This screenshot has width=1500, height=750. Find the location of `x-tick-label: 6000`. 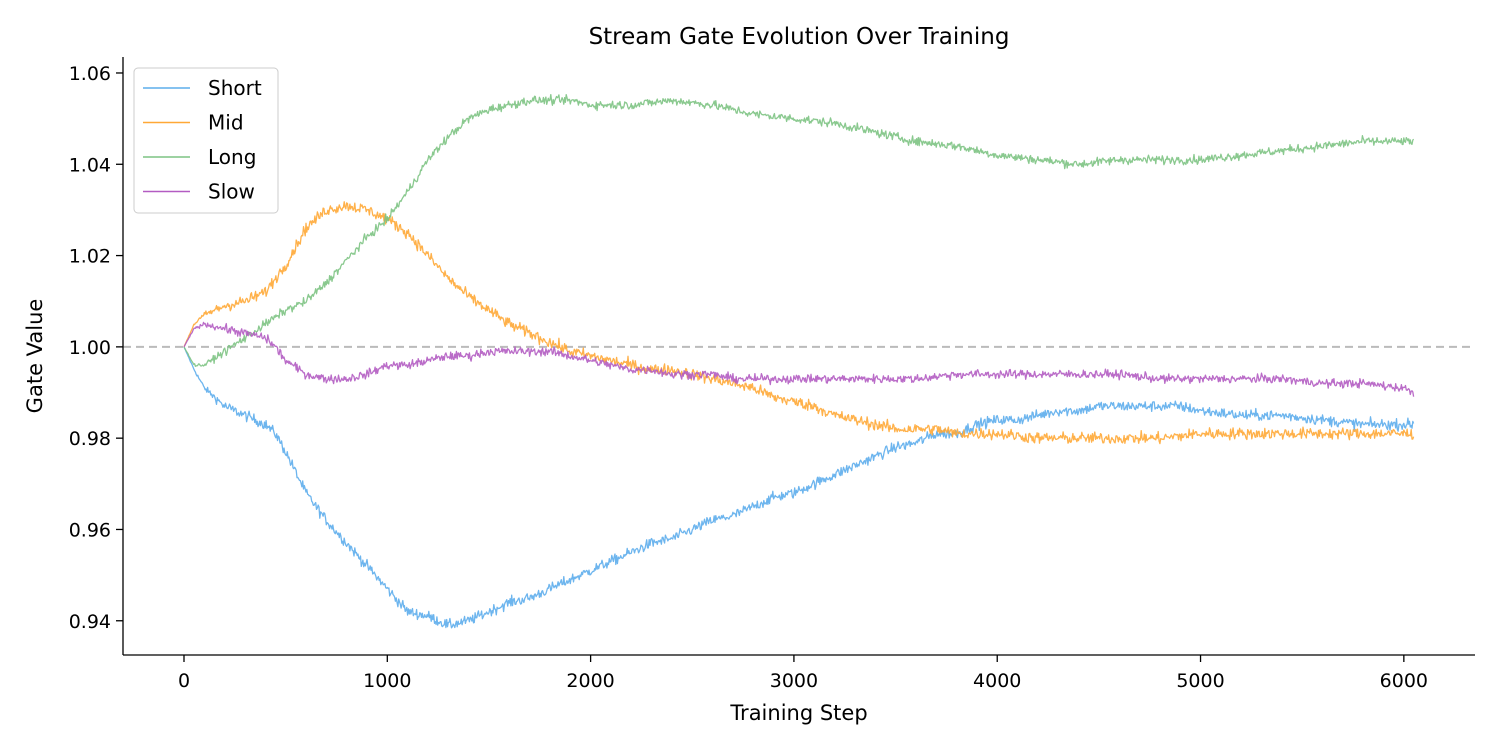

x-tick-label: 6000 is located at coordinates (1404, 681).